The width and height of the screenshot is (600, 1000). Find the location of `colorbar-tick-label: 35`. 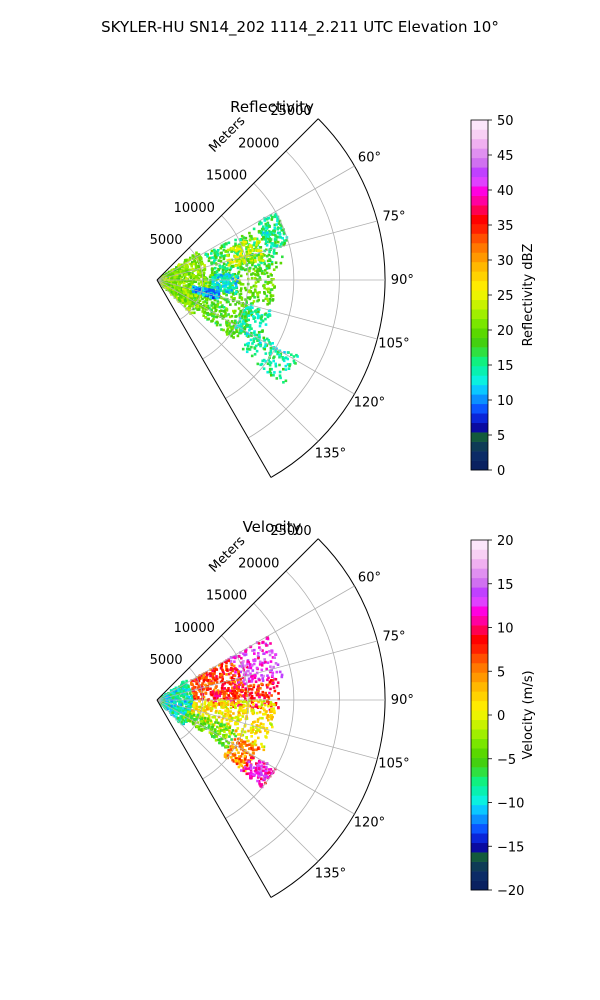

colorbar-tick-label: 35 is located at coordinates (505, 226).